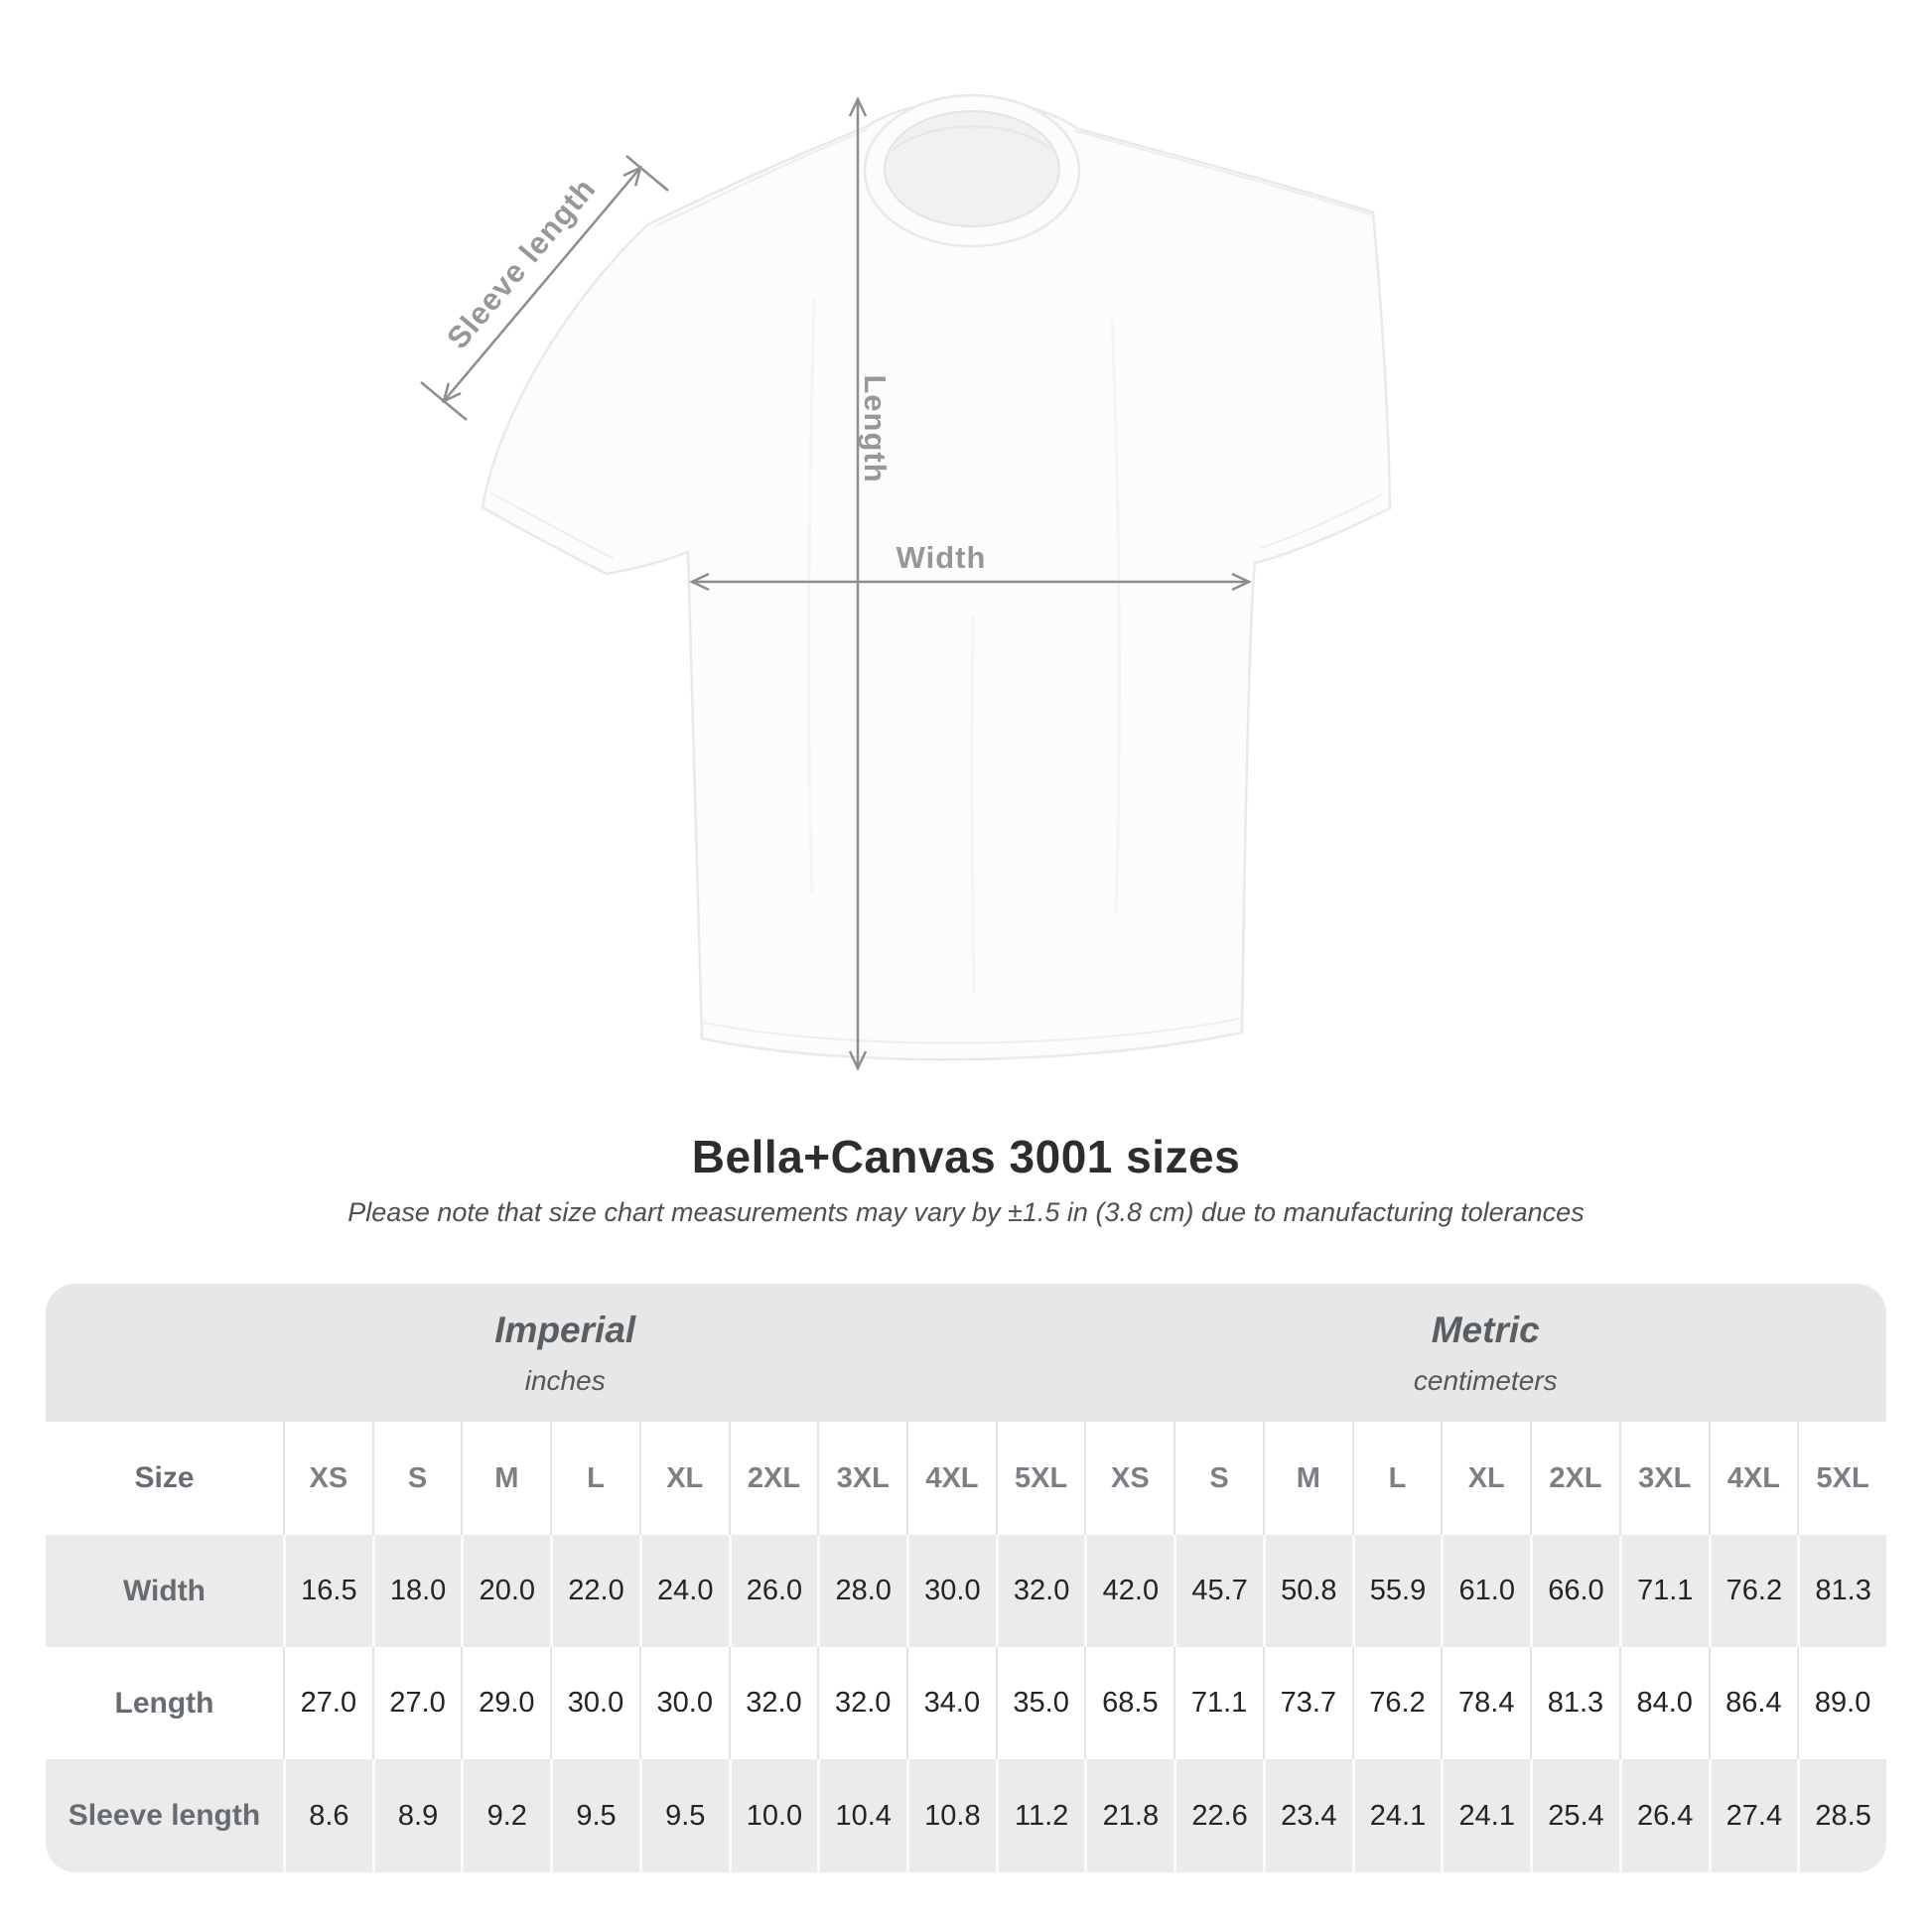 The height and width of the screenshot is (1932, 1932). What do you see at coordinates (444, 401) in the screenshot?
I see `sleeve-length-tick-bottom` at bounding box center [444, 401].